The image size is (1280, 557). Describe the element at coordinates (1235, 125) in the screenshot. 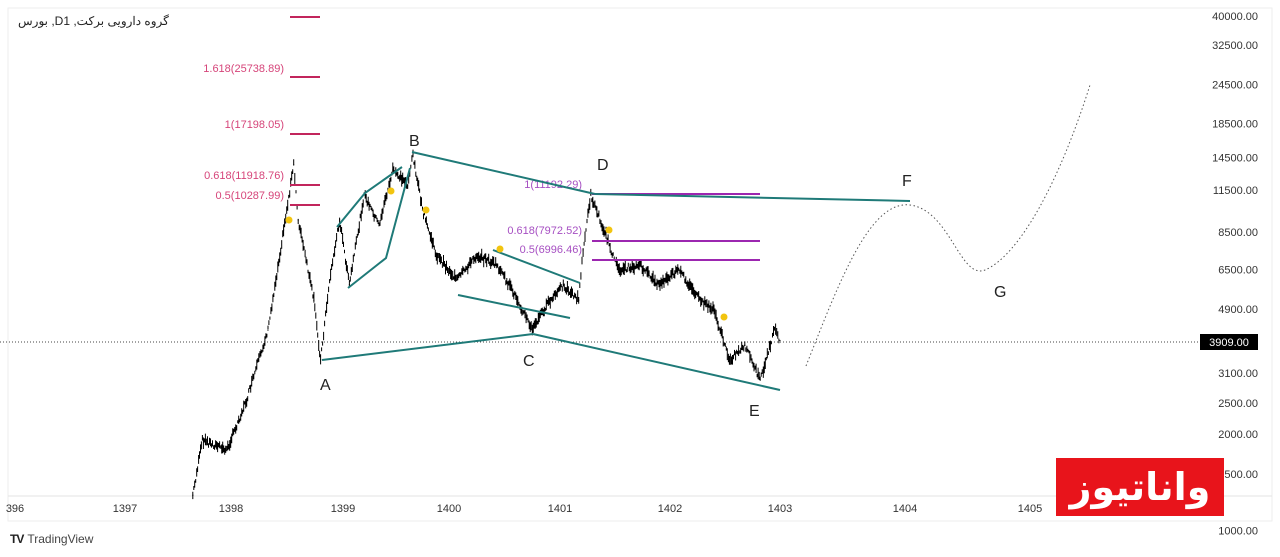

I see `y-tick-label: 18500.00` at that location.